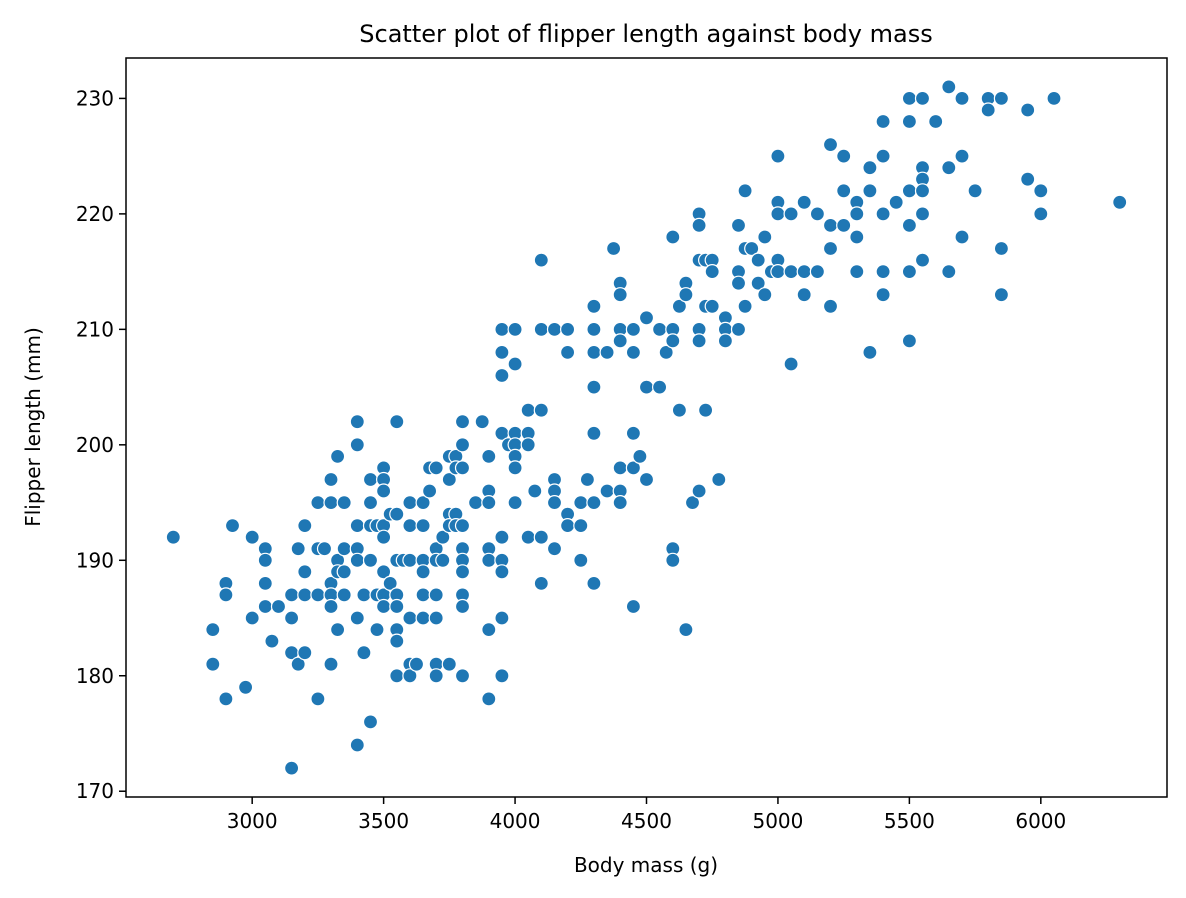 The height and width of the screenshot is (898, 1186). I want to click on y-tick-label: 200, so click(95, 445).